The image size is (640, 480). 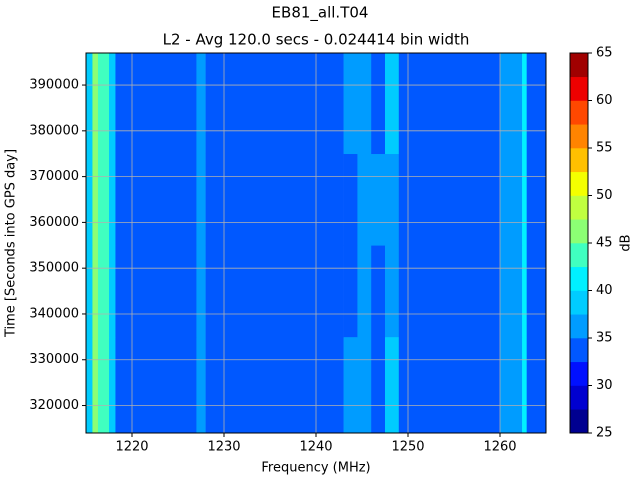 What do you see at coordinates (604, 385) in the screenshot?
I see `colorbar-tick-label: 30` at bounding box center [604, 385].